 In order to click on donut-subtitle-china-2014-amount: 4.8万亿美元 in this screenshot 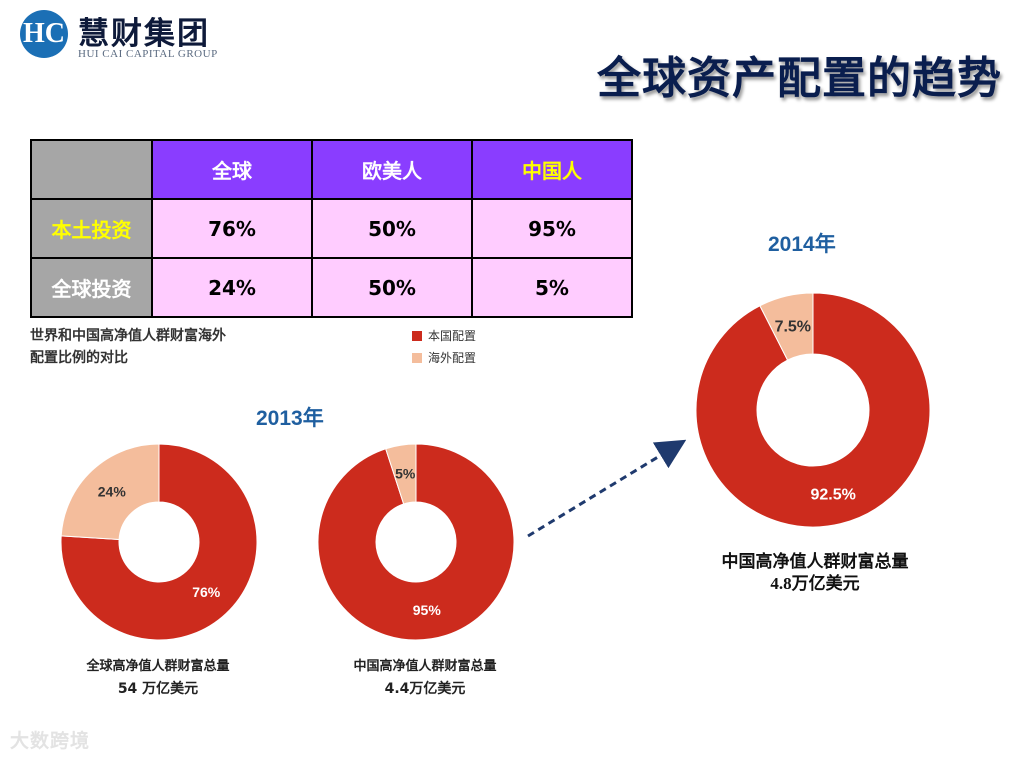, I will do `click(815, 583)`.